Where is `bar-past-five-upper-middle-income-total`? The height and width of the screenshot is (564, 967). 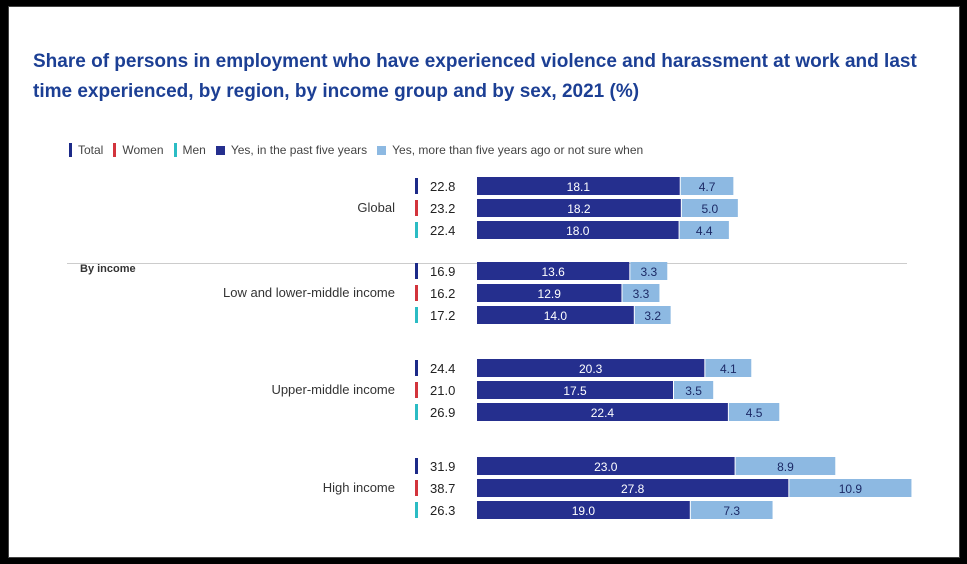
bar-past-five-upper-middle-income-total is located at coordinates (591, 368).